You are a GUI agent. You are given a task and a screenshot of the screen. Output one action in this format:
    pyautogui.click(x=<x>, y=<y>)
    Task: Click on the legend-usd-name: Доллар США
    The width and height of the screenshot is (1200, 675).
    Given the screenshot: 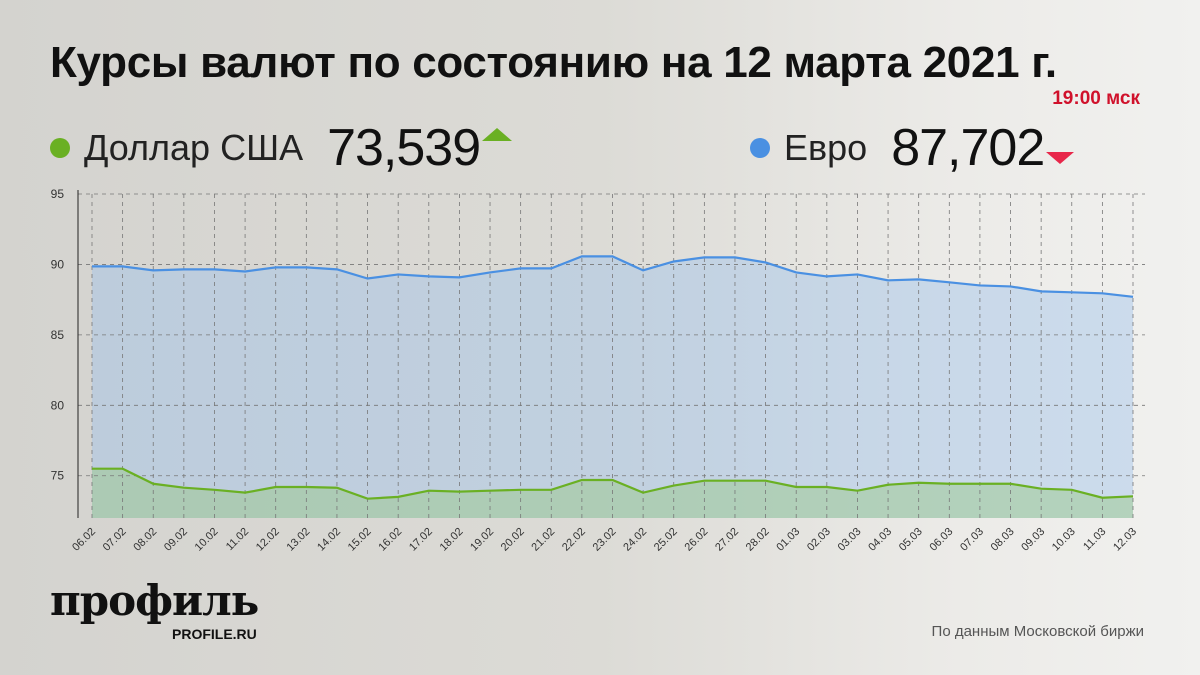 What is the action you would take?
    pyautogui.click(x=194, y=147)
    